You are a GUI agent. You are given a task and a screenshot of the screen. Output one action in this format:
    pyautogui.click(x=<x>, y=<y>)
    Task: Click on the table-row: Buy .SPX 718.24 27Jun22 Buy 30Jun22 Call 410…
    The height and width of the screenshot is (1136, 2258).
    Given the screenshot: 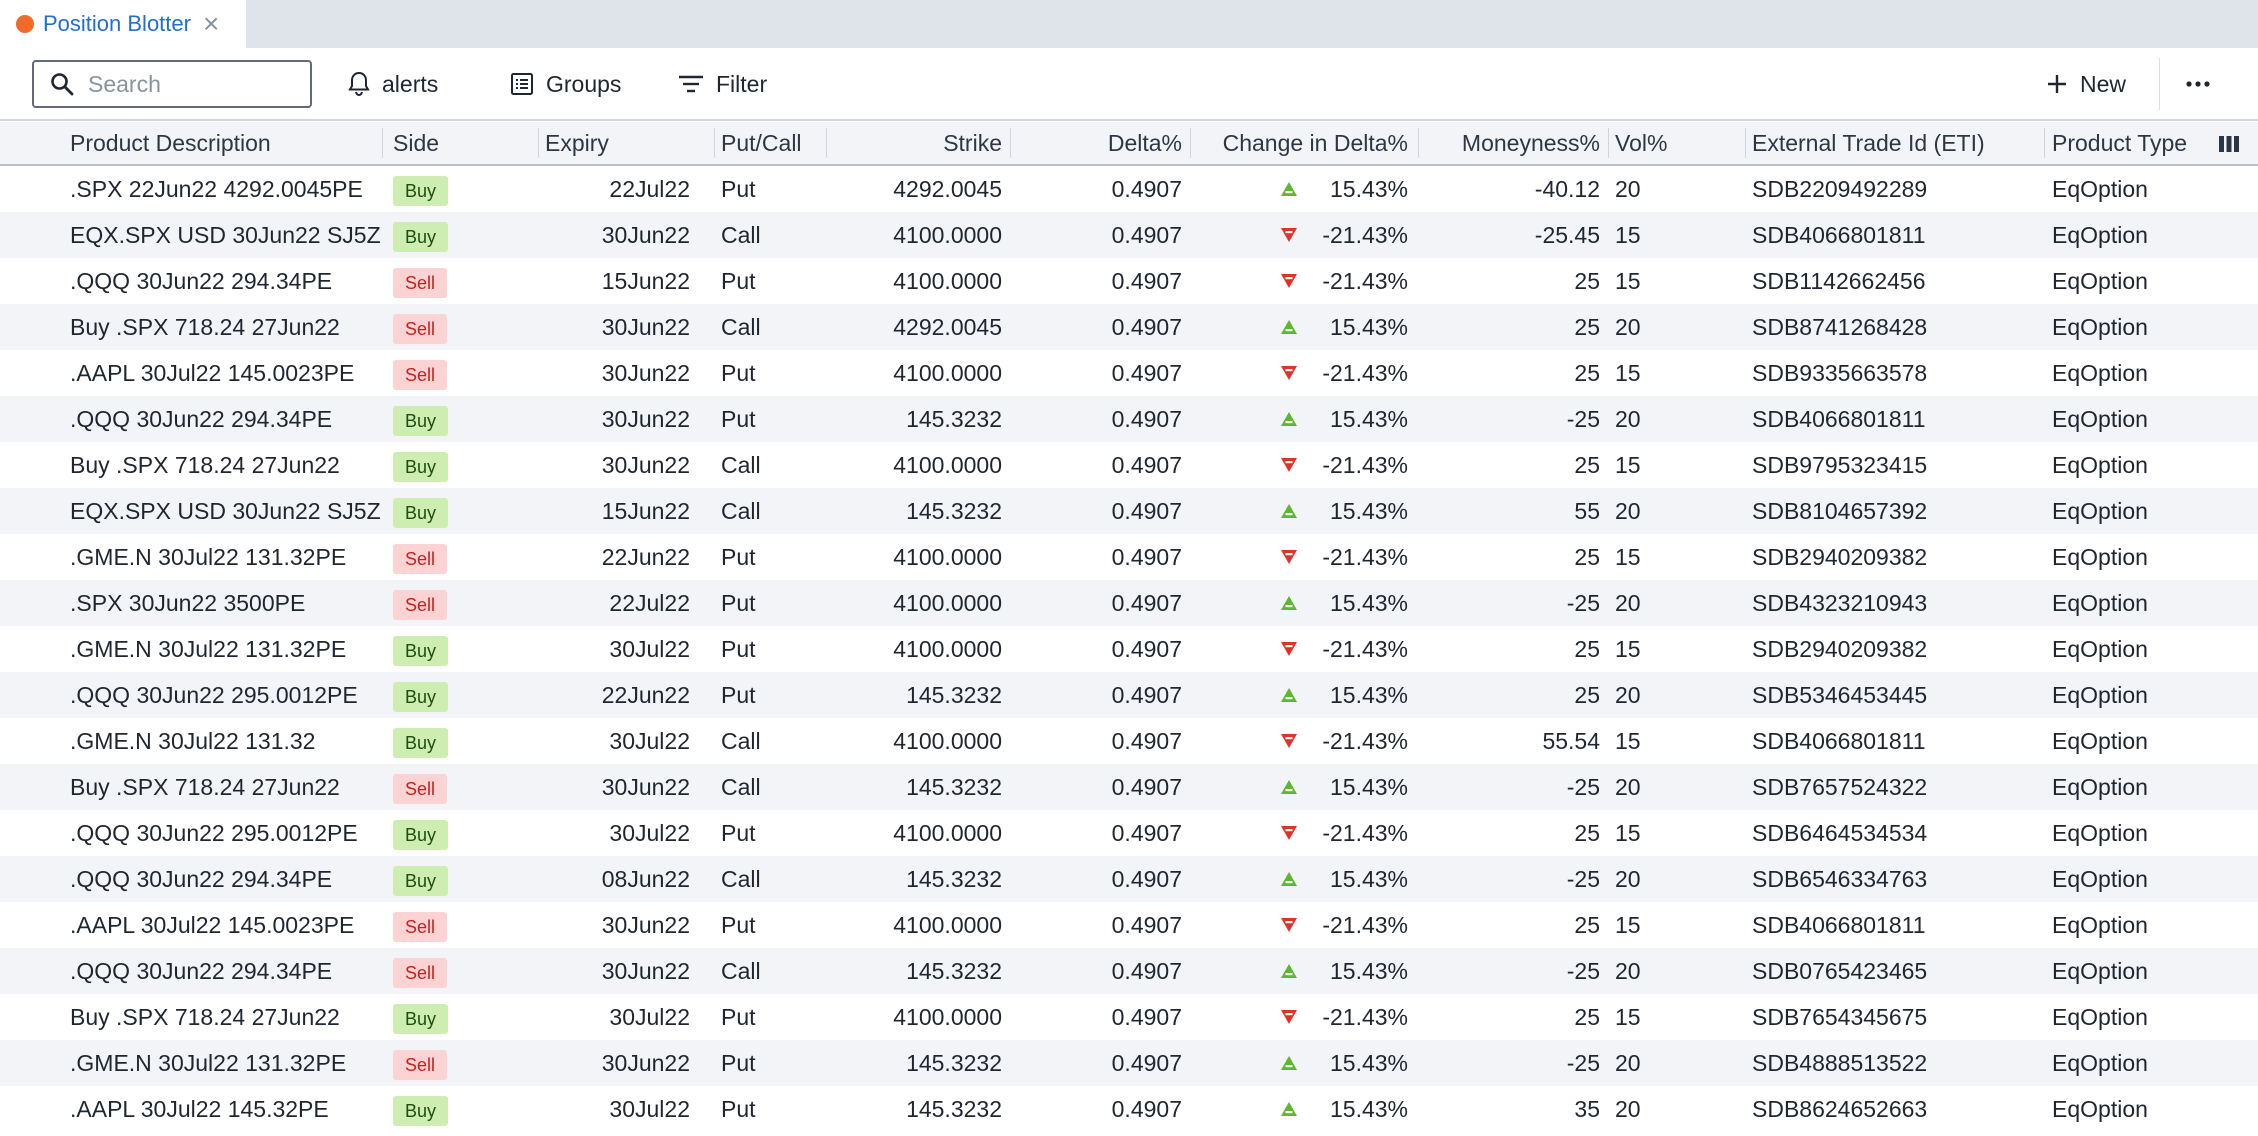 What is the action you would take?
    pyautogui.click(x=1129, y=465)
    